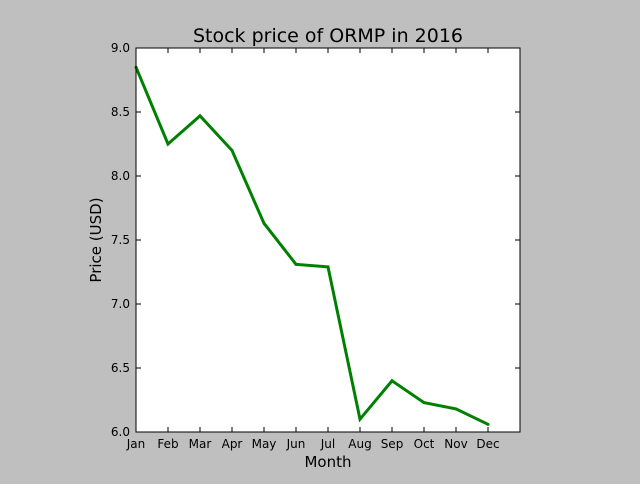 Image resolution: width=640 pixels, height=484 pixels. Describe the element at coordinates (232, 444) in the screenshot. I see `x-tick-label: Apr` at that location.